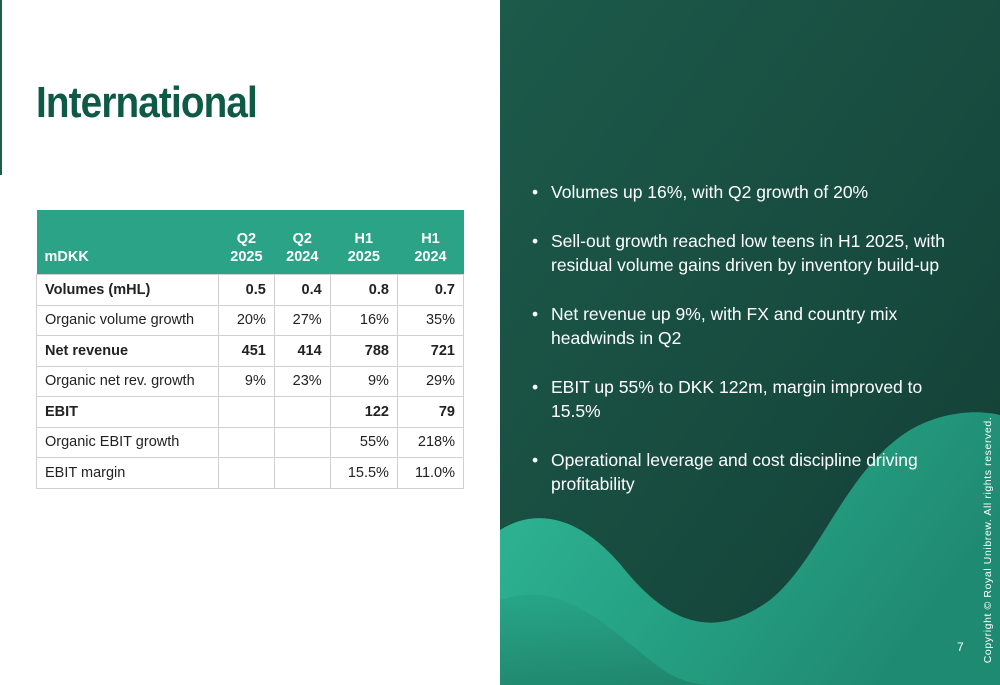 The height and width of the screenshot is (685, 1000). Describe the element at coordinates (127, 242) in the screenshot. I see `header-label: mDKK` at that location.